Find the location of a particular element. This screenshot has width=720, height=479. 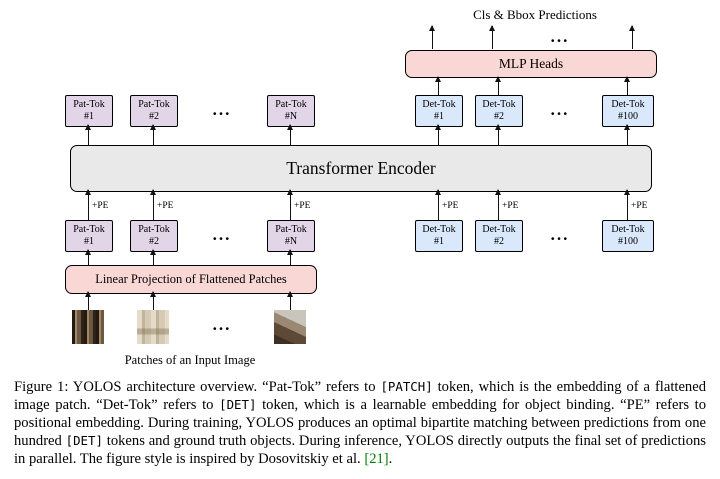

linear-projection-box: Linear Projection of Flattened Patches is located at coordinates (191, 279).